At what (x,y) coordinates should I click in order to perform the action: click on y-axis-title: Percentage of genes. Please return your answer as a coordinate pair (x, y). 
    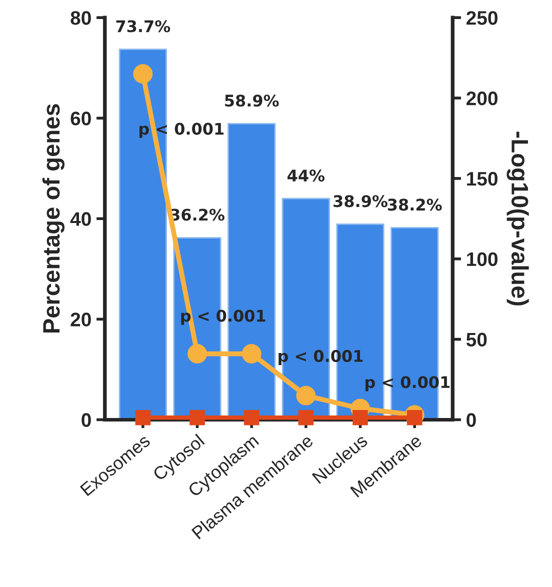
    Looking at the image, I should click on (53, 218).